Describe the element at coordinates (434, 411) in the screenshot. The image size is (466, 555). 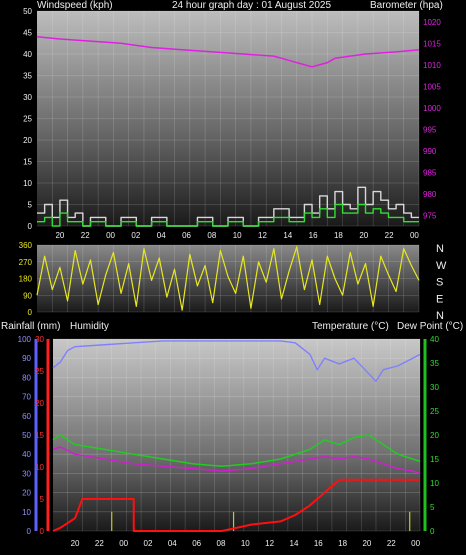
I see `temperature-tick-label: 25` at that location.